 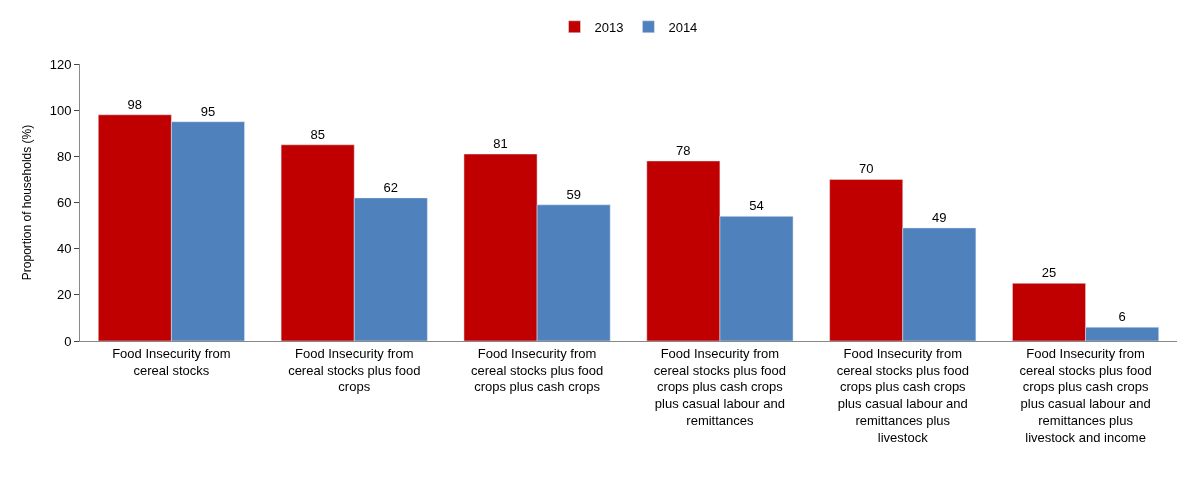 What do you see at coordinates (537, 370) in the screenshot?
I see `x-tick-label: Food Insecurity from cereal stocks plus food crops plus cash crops` at bounding box center [537, 370].